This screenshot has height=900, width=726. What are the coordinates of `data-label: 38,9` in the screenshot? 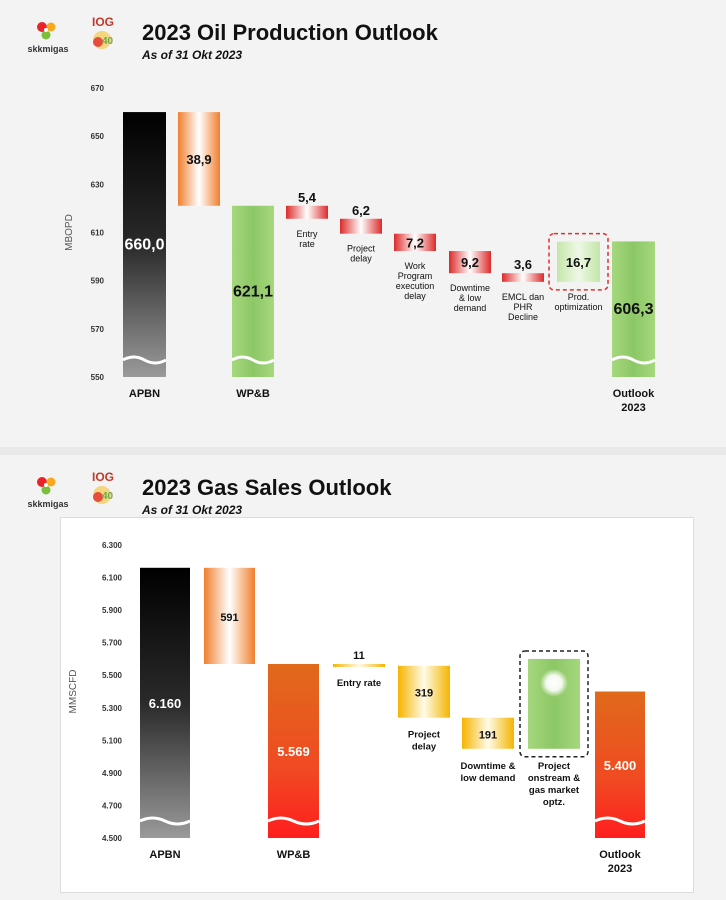 It's located at (198, 159).